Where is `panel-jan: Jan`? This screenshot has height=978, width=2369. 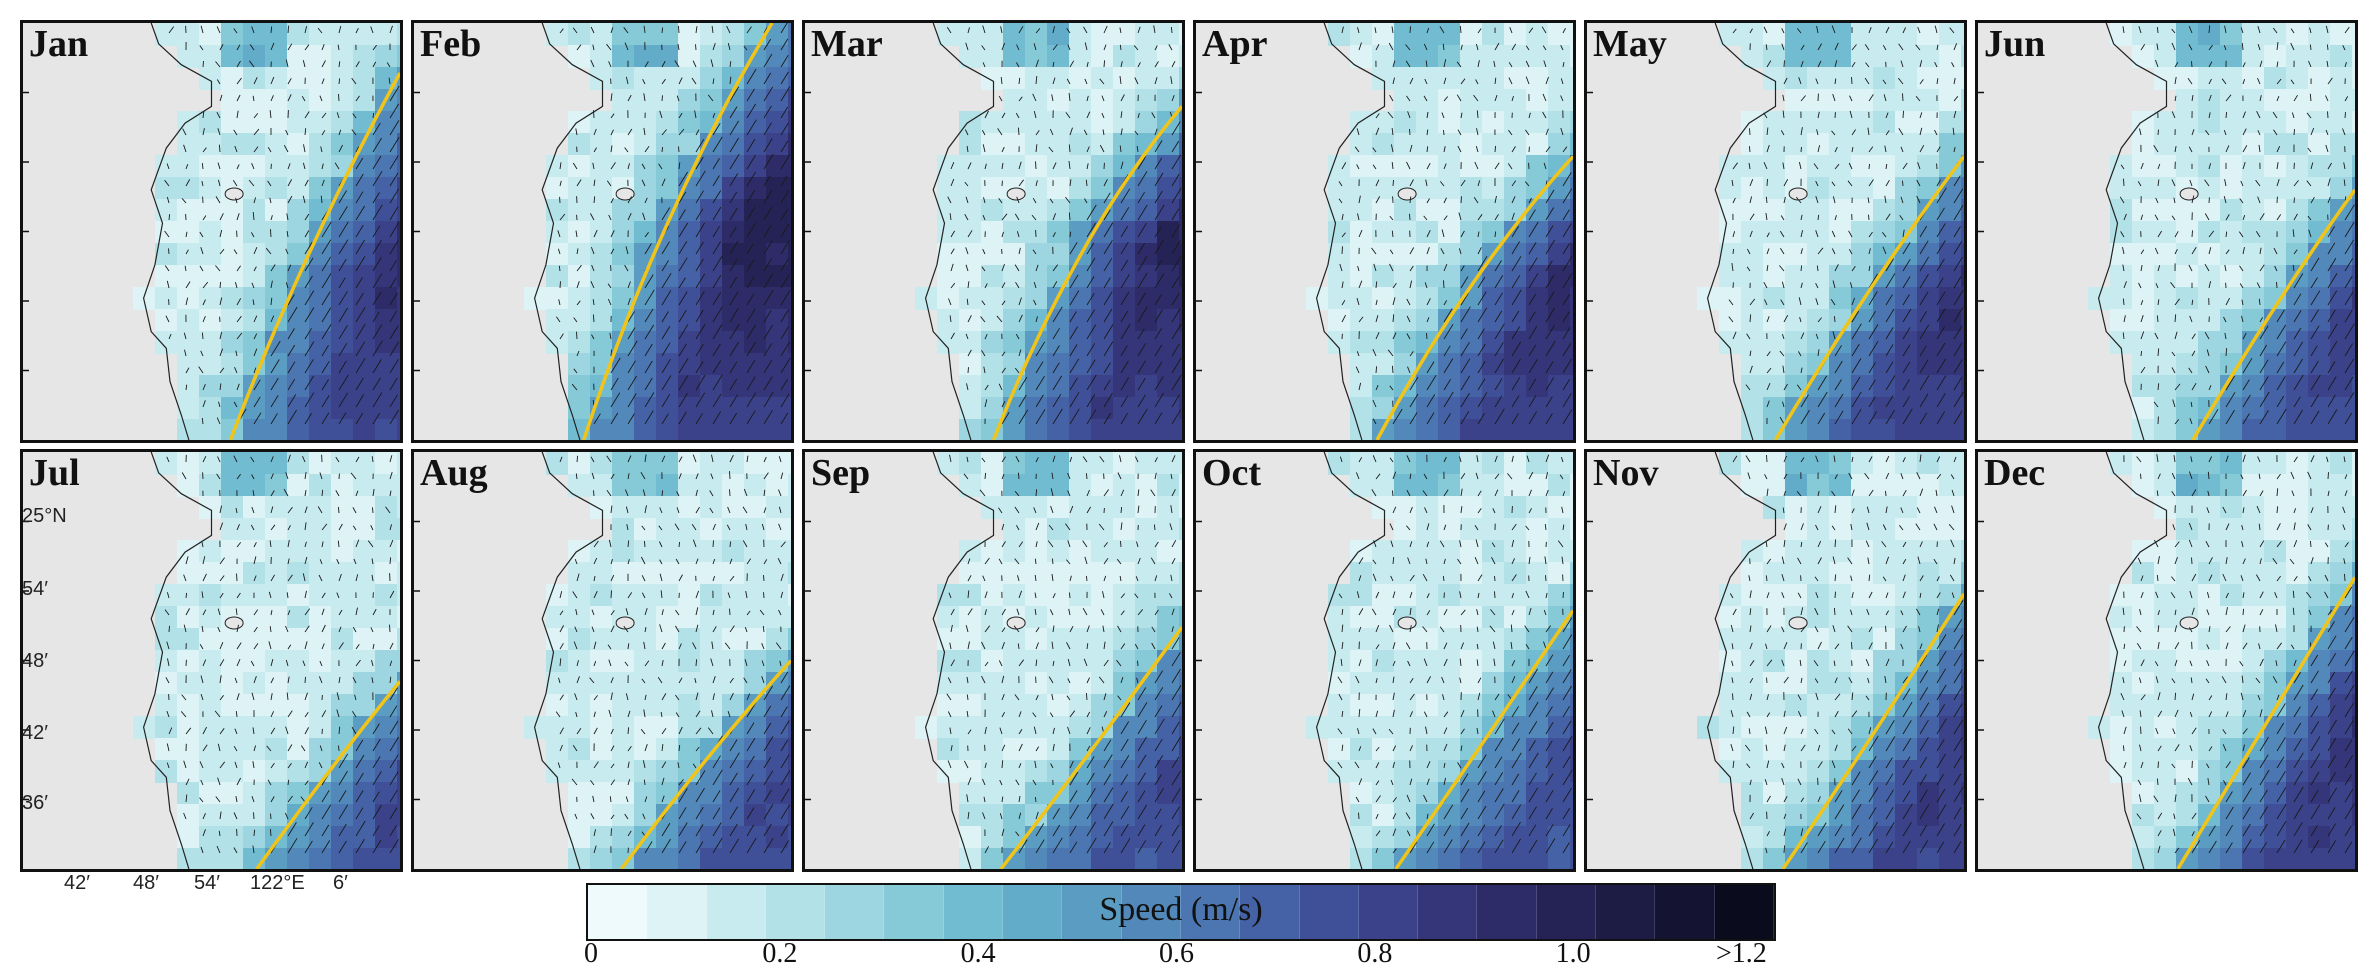
panel-jan: Jan is located at coordinates (211, 231).